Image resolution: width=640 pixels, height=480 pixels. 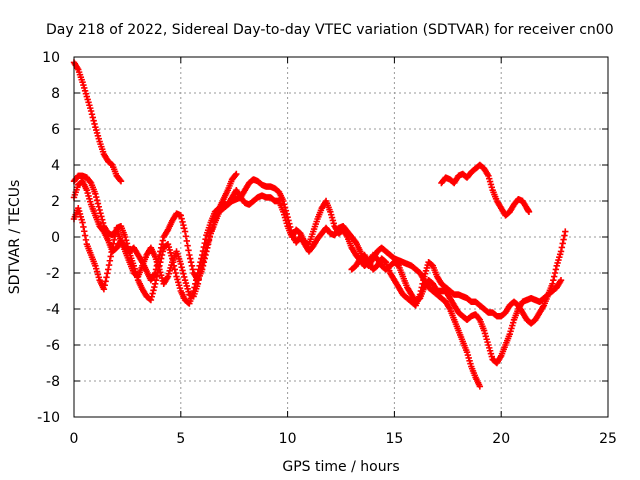 I want to click on series-track-f, so click(x=485, y=190).